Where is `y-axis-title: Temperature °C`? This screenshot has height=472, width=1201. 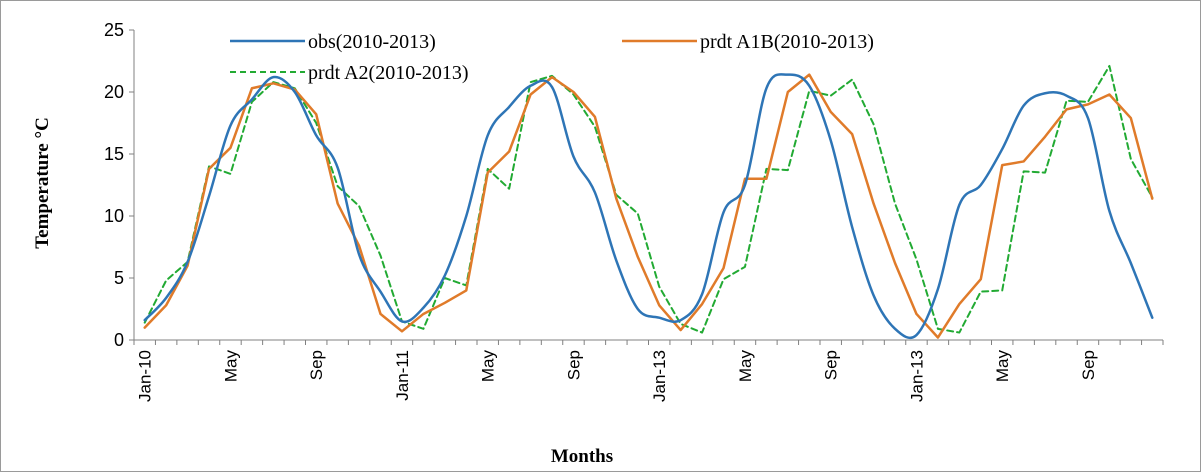
y-axis-title: Temperature °C is located at coordinates (42, 183).